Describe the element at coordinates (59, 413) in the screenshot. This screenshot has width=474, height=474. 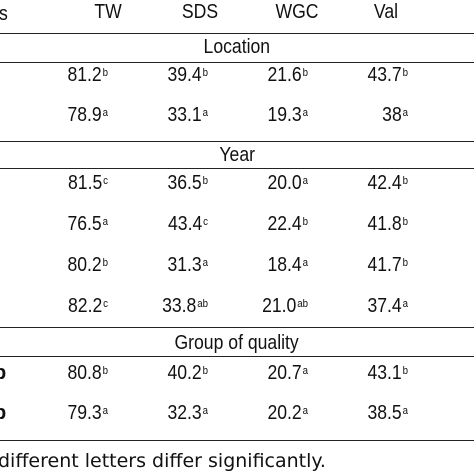
I see `cell-tw: 79.3a` at that location.